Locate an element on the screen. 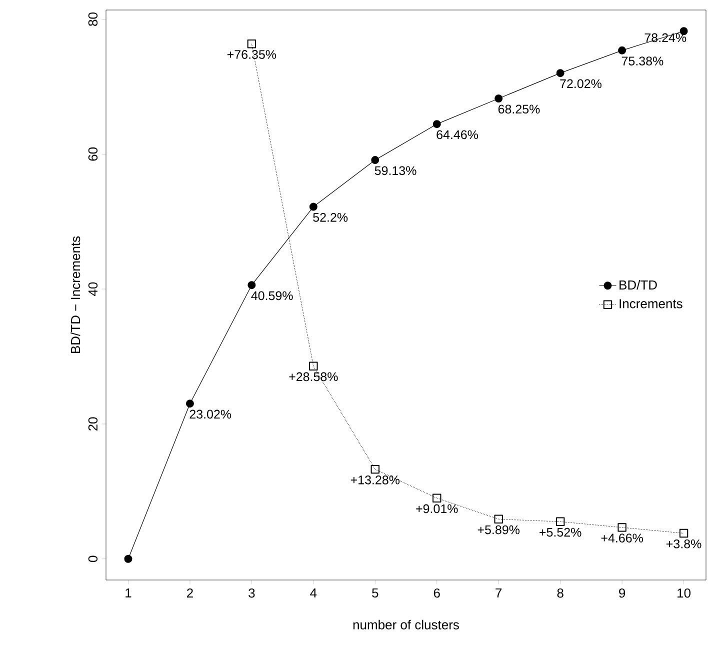 This screenshot has height=664, width=711. y-axis-title: BD/TD − Increments is located at coordinates (75, 294).